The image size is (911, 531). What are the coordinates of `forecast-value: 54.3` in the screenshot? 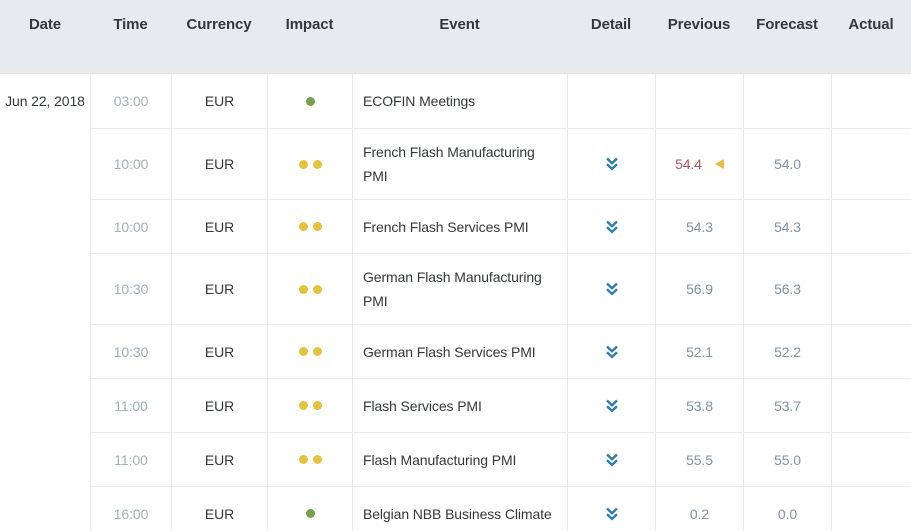 It's located at (787, 226).